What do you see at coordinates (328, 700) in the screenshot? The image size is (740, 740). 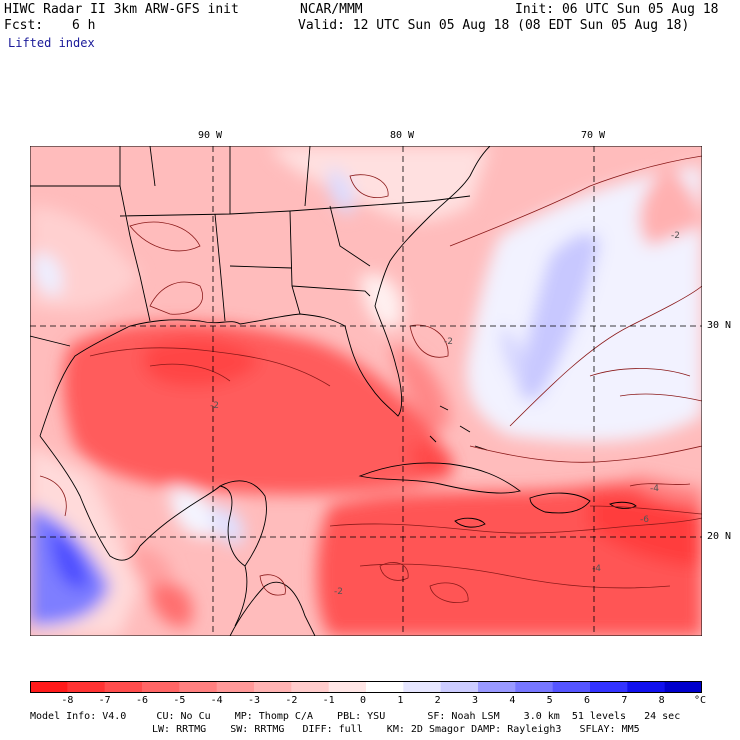 I see `colorbar-tick-label: -1` at bounding box center [328, 700].